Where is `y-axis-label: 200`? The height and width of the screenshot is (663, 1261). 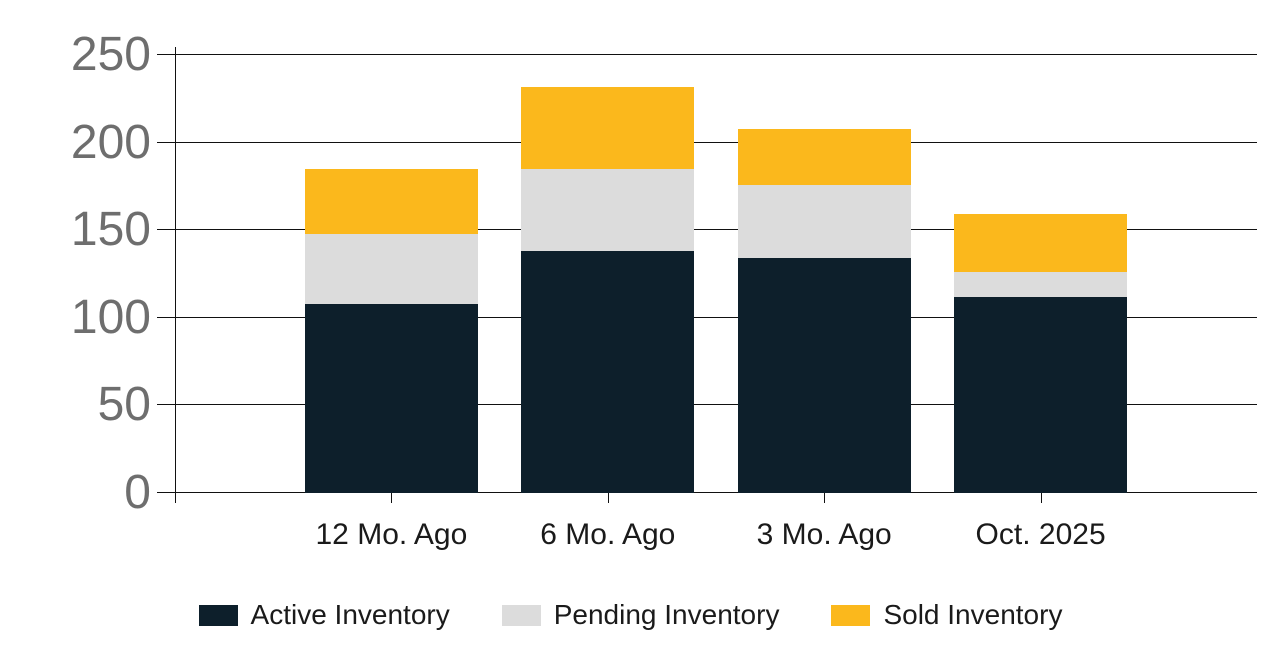
y-axis-label: 200 is located at coordinates (110, 142).